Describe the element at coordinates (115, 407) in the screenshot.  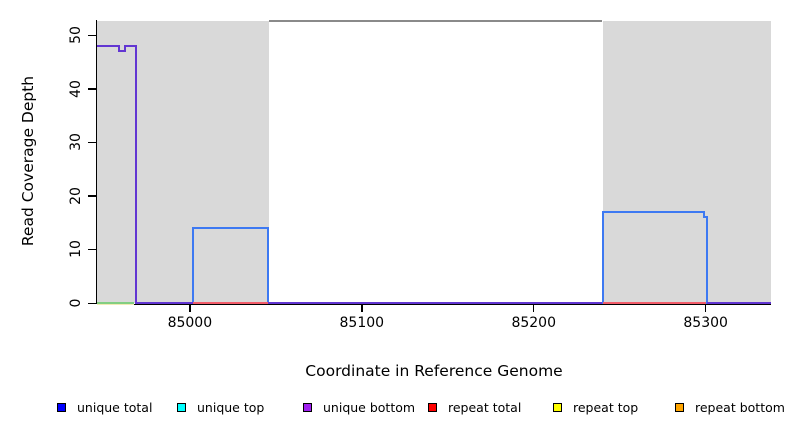
I see `legend-label: unique total` at that location.